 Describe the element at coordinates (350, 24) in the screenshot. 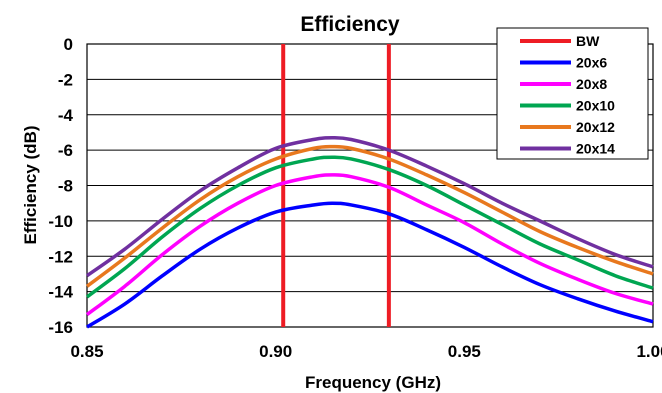

I see `chart-title: Efficiency` at that location.